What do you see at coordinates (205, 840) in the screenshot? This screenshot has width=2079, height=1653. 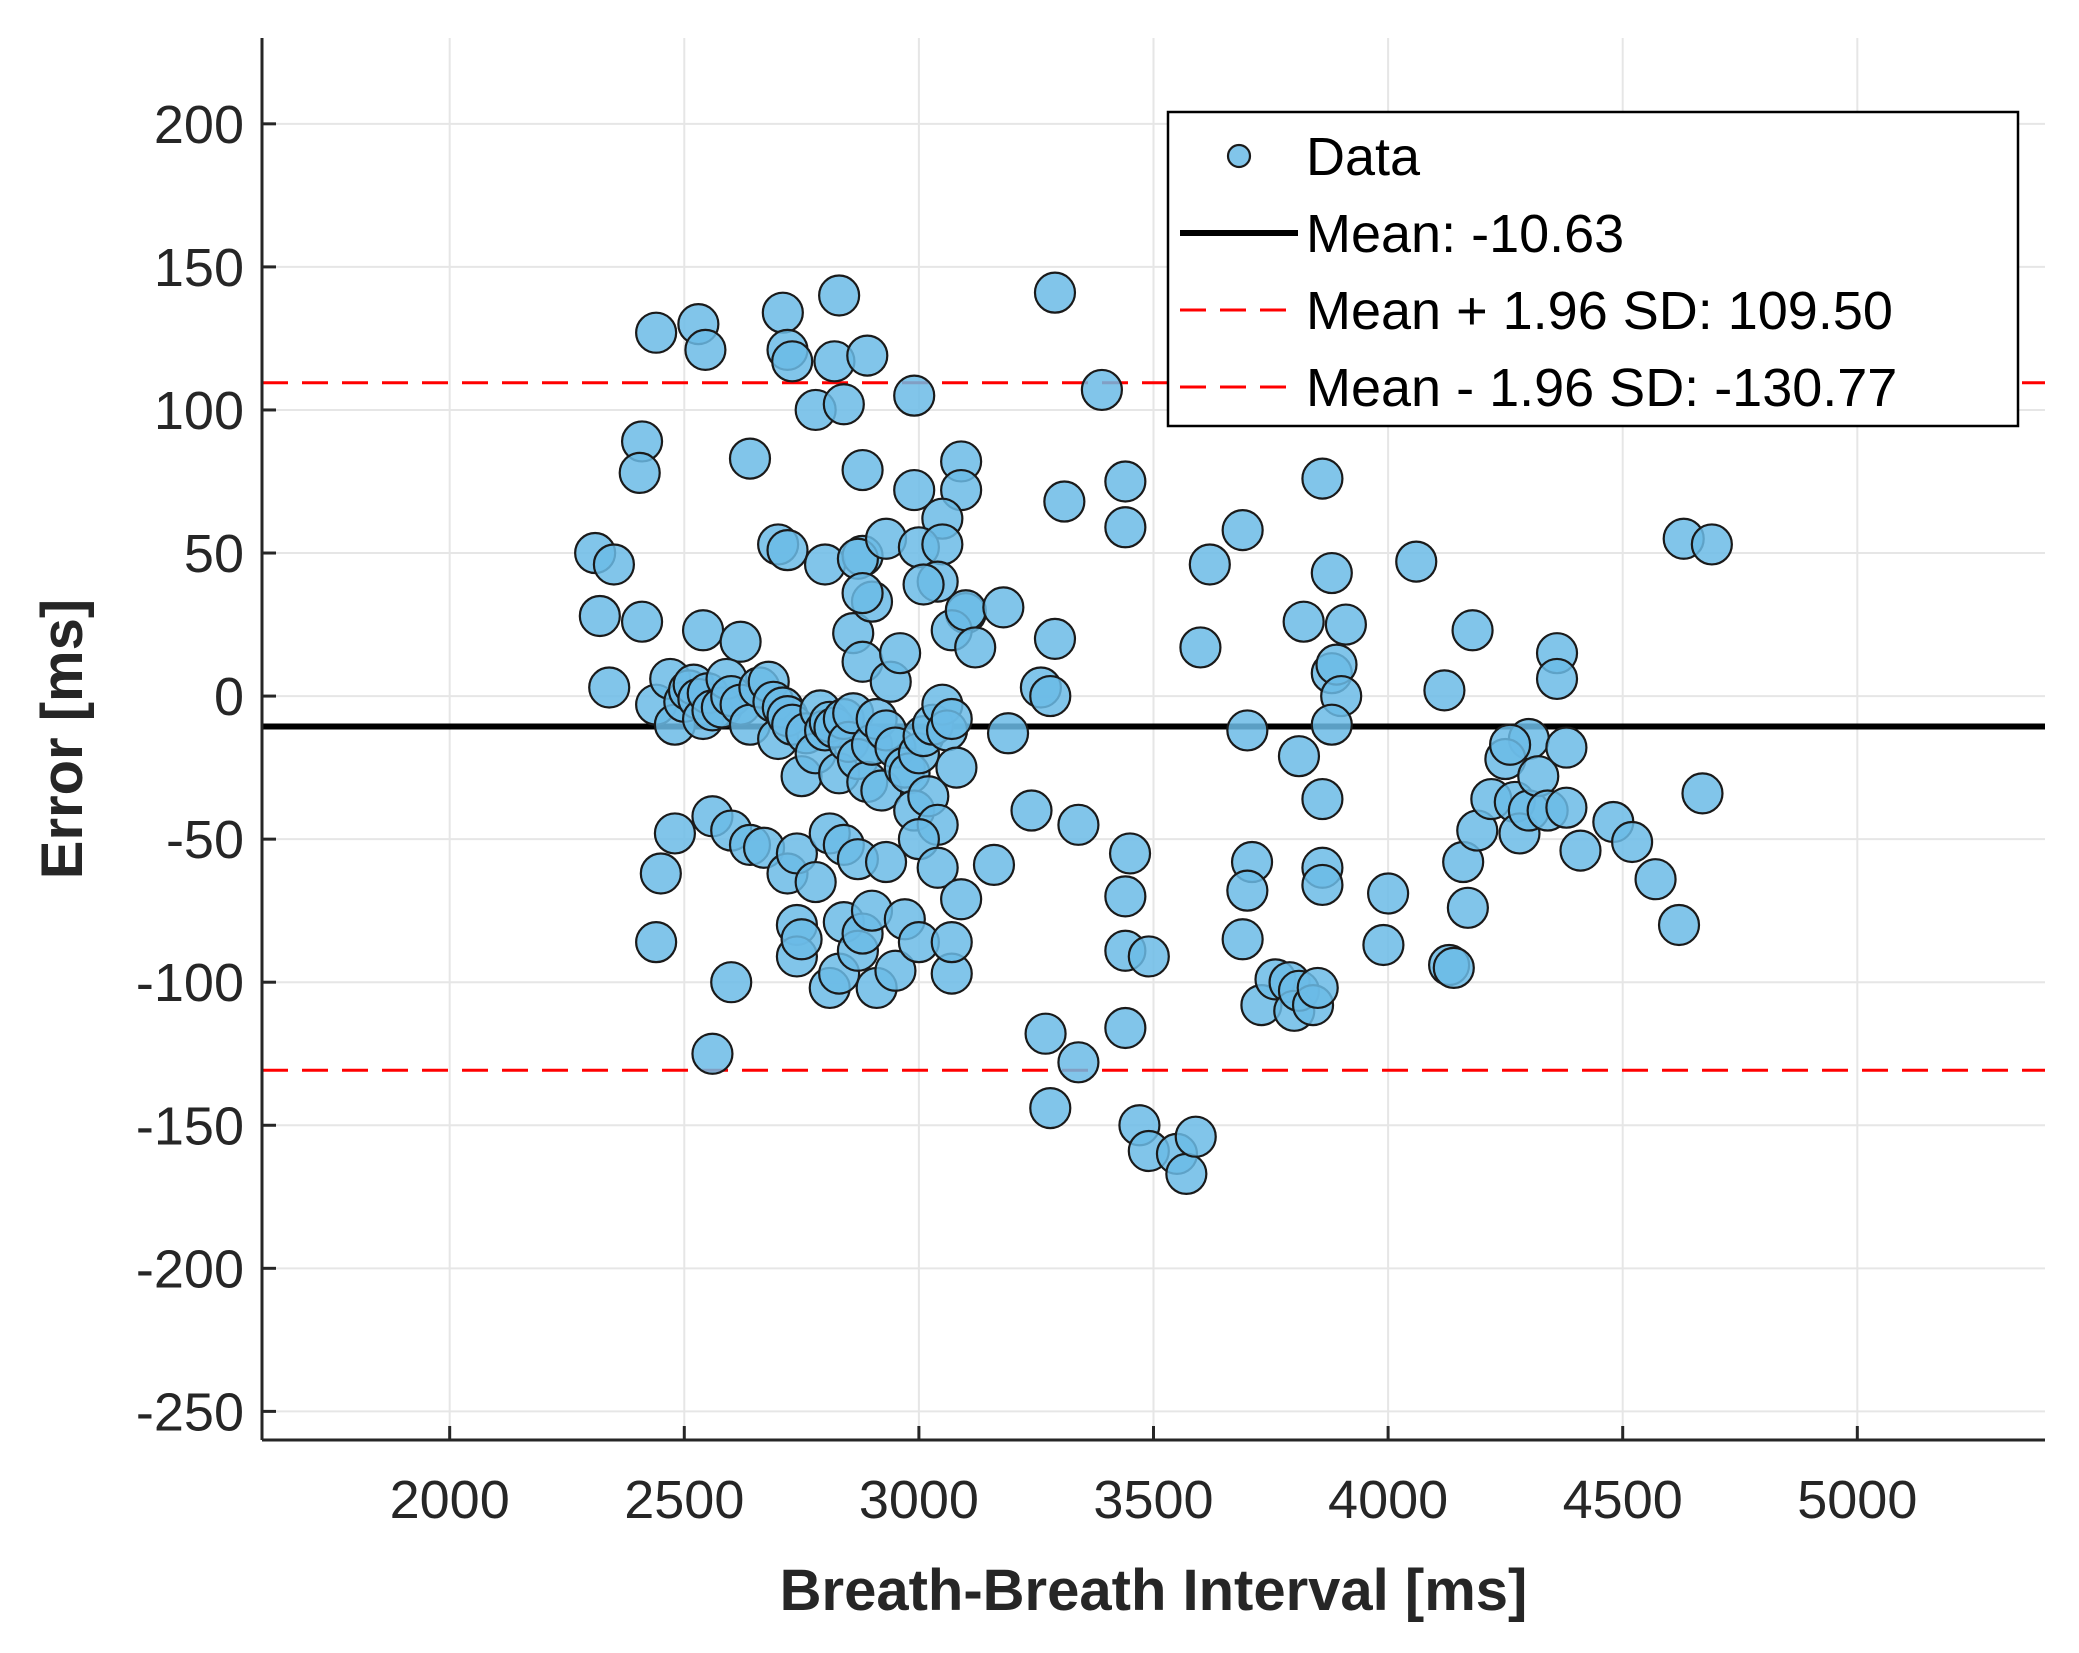 I see `y-tick-label: -50` at bounding box center [205, 840].